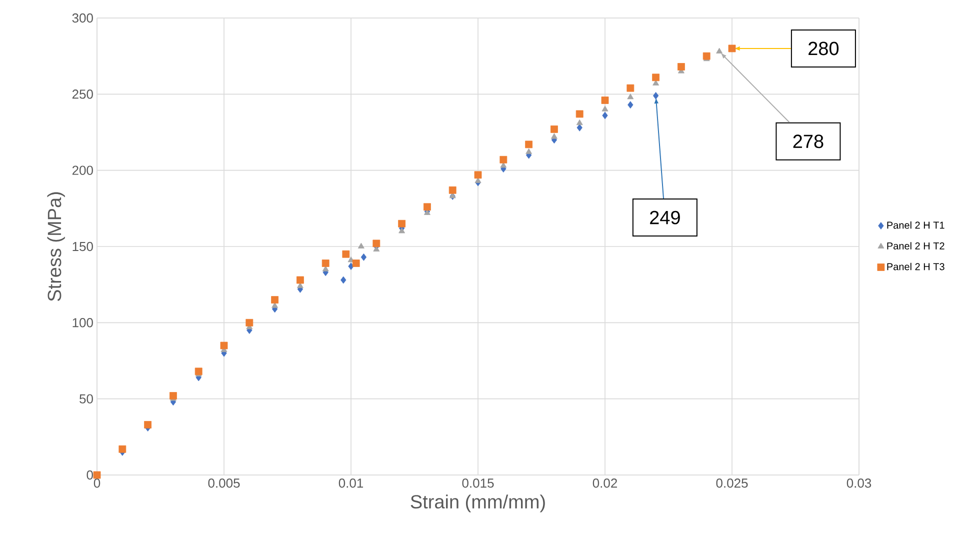  I want to click on legend-label: Panel 2 H T1, so click(915, 225).